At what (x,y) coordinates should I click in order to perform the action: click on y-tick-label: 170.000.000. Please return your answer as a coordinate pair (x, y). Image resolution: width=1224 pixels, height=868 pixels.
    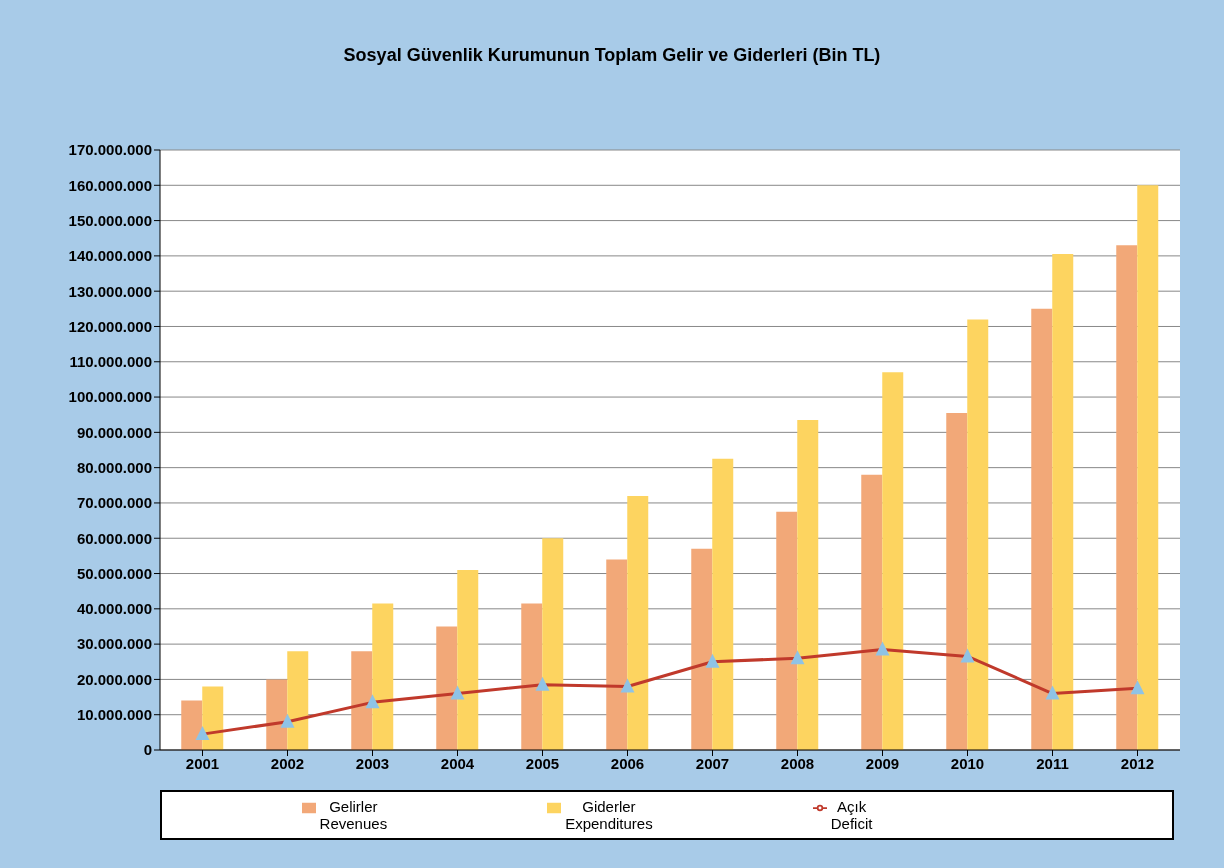
    Looking at the image, I should click on (110, 150).